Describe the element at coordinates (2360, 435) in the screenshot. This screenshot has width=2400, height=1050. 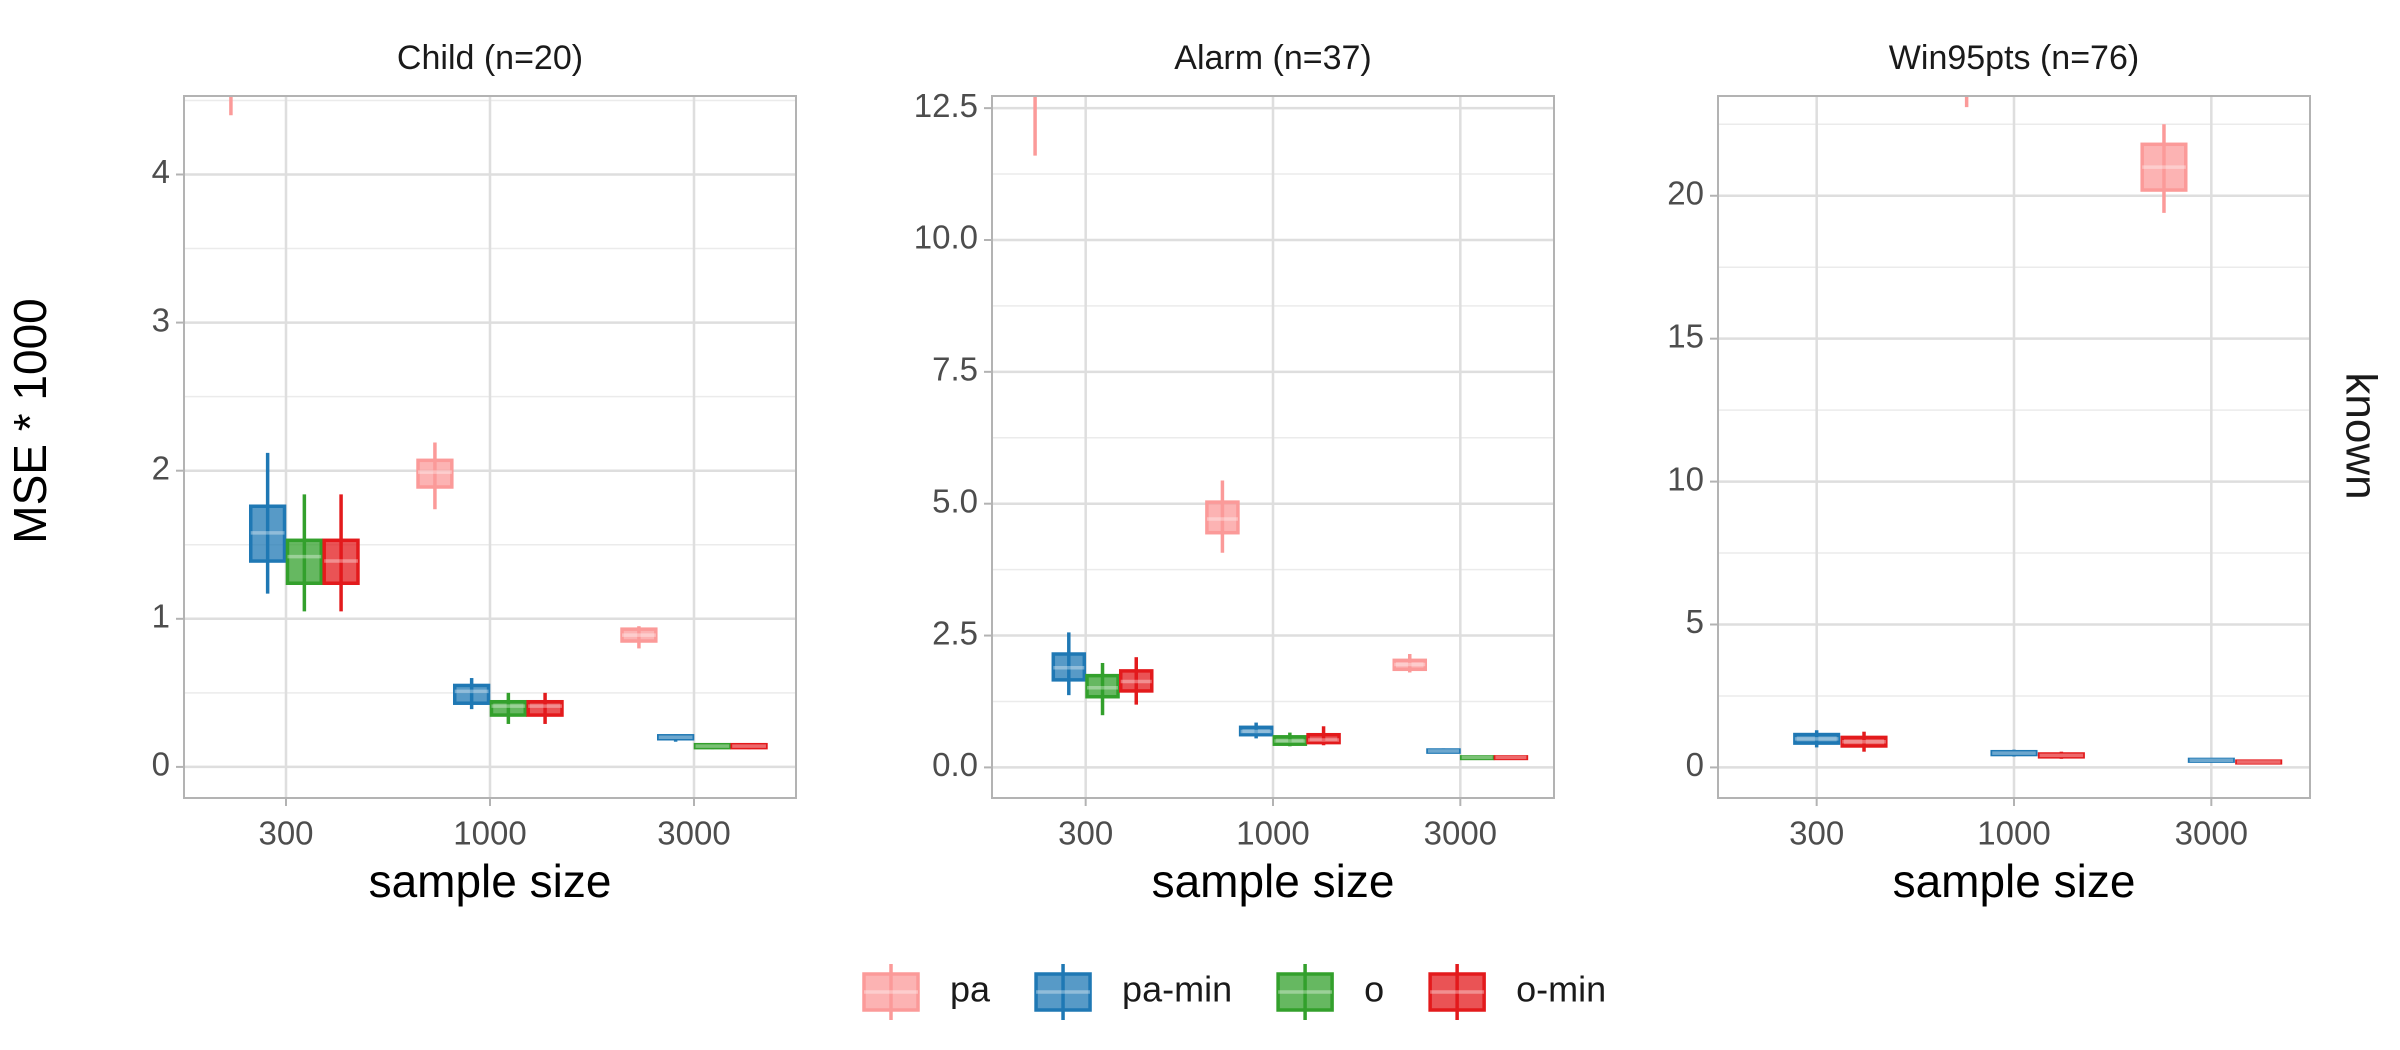
I see `facet-row-label: known` at that location.